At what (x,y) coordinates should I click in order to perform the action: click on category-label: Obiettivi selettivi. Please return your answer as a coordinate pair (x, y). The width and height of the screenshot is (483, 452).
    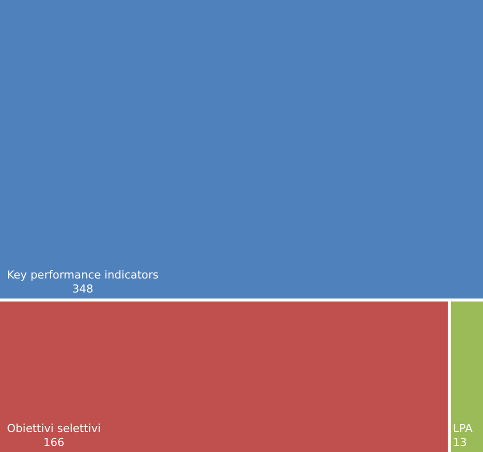
    Looking at the image, I should click on (54, 428).